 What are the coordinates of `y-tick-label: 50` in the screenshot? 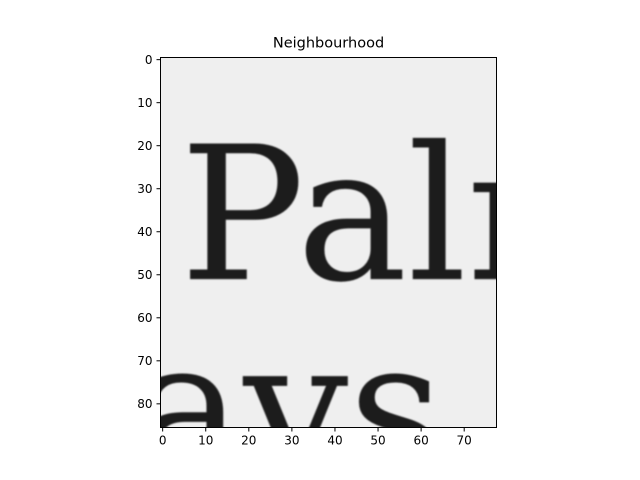 It's located at (144, 275).